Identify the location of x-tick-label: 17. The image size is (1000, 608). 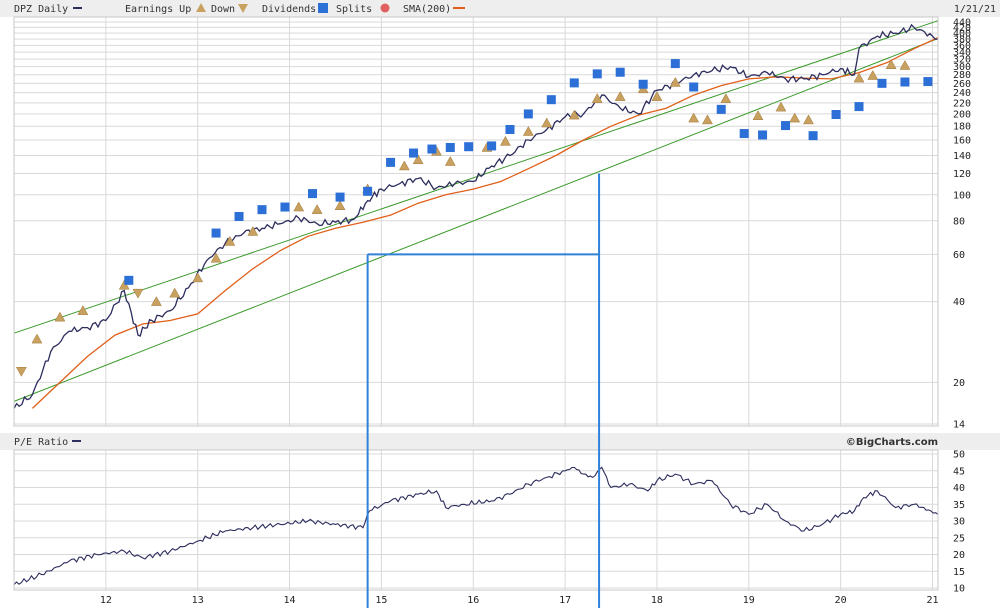
(565, 600).